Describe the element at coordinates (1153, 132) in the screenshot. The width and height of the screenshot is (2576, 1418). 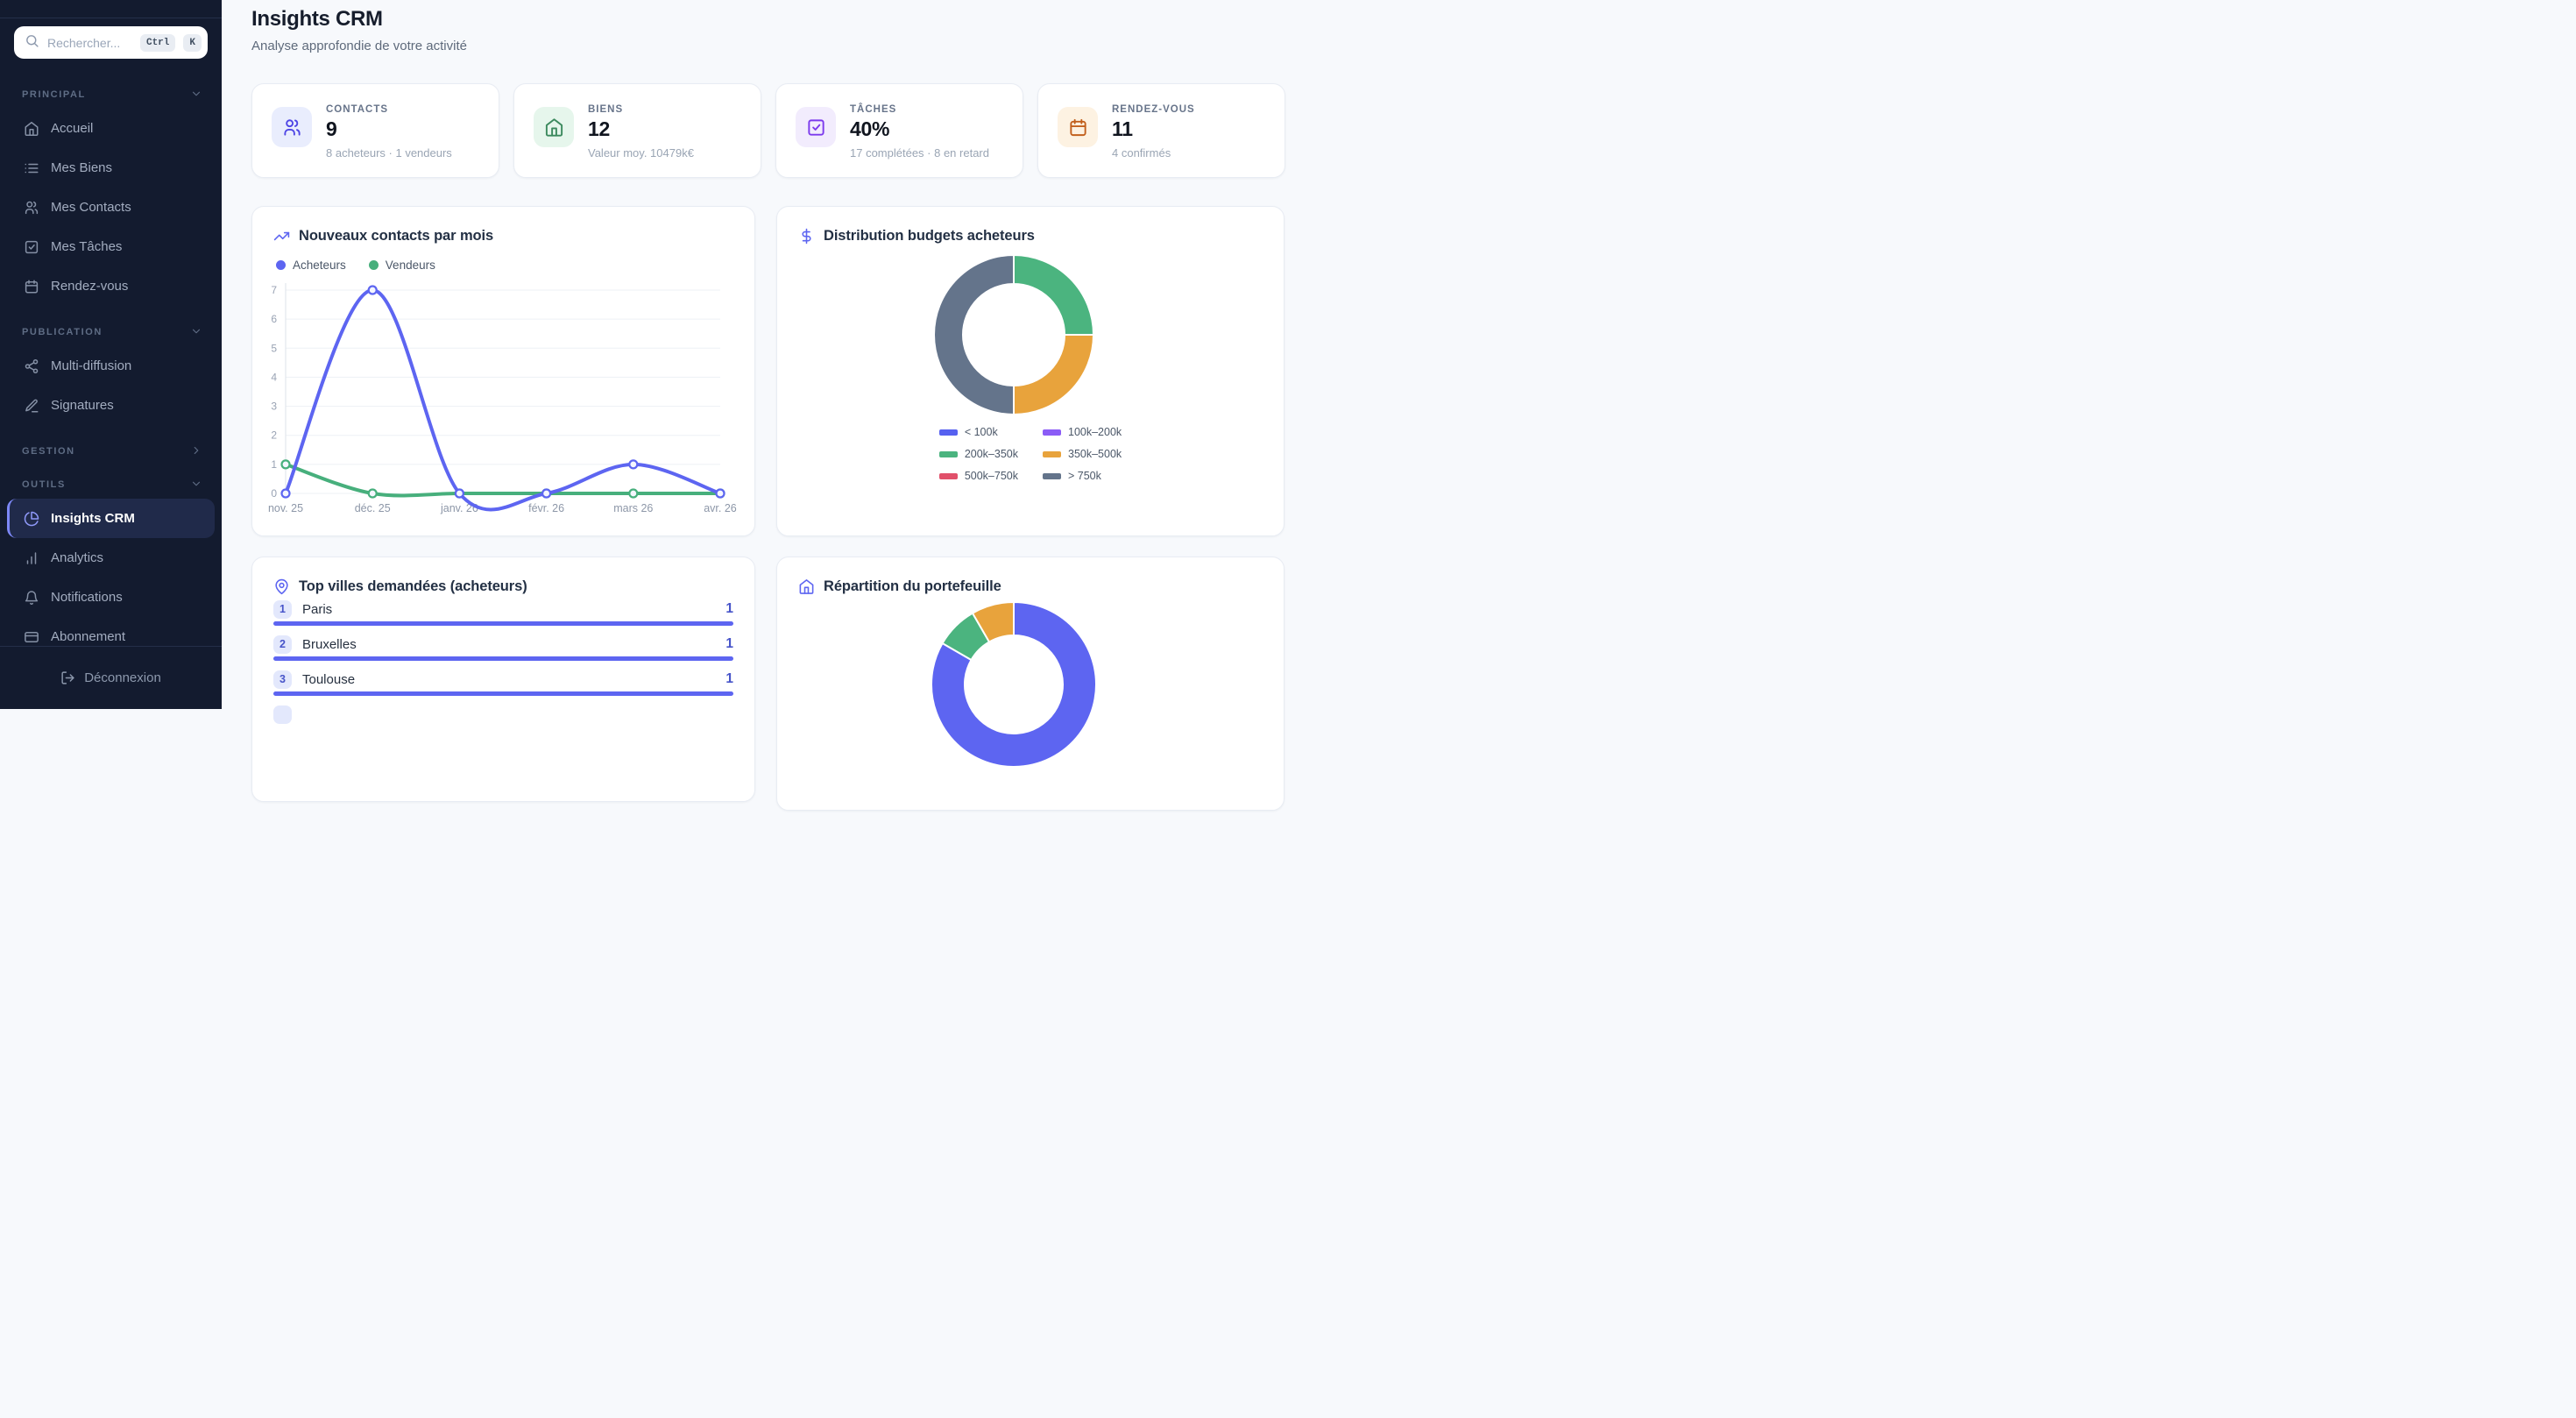
I see `stat-card-body: RENDEZ-VOUS 11 4 confirmés` at that location.